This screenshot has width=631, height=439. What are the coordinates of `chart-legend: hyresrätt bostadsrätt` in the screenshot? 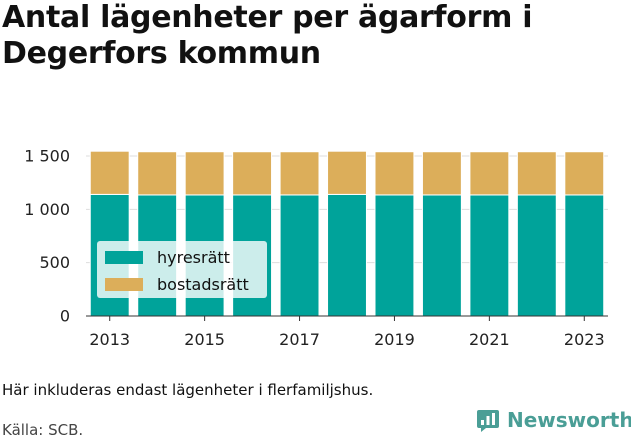 It's located at (182, 269).